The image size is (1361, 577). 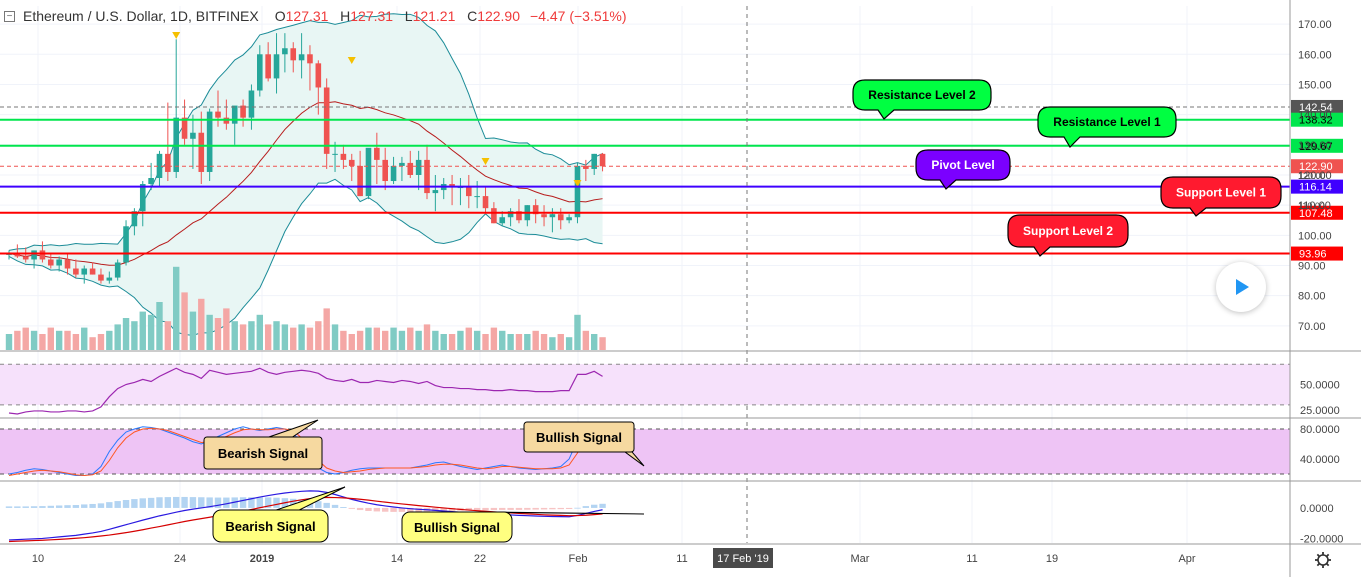 I want to click on bullish-signal-stoch-box, so click(x=579, y=437).